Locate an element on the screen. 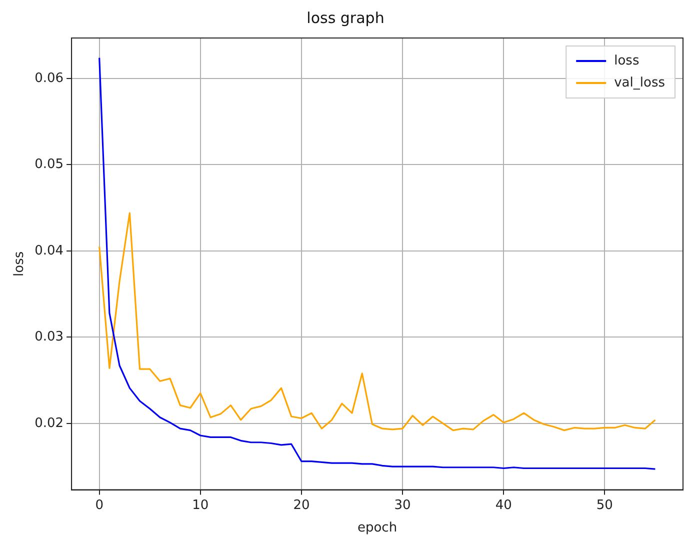  y-tick-label: 0.02 is located at coordinates (49, 423).